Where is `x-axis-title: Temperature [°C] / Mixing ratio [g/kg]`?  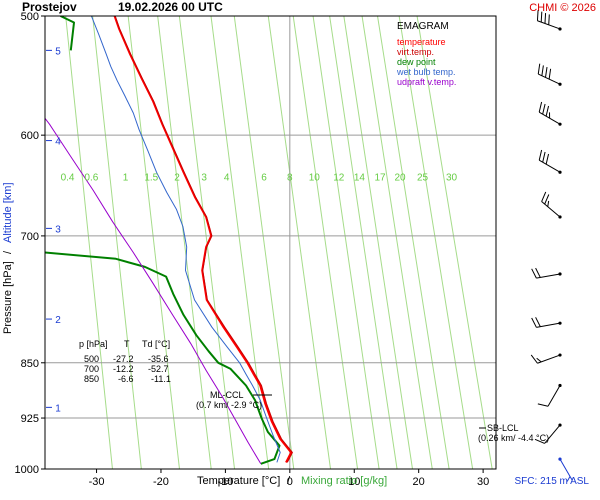
x-axis-title: Temperature [°C] / Mixing ratio [g/kg] is located at coordinates (292, 481).